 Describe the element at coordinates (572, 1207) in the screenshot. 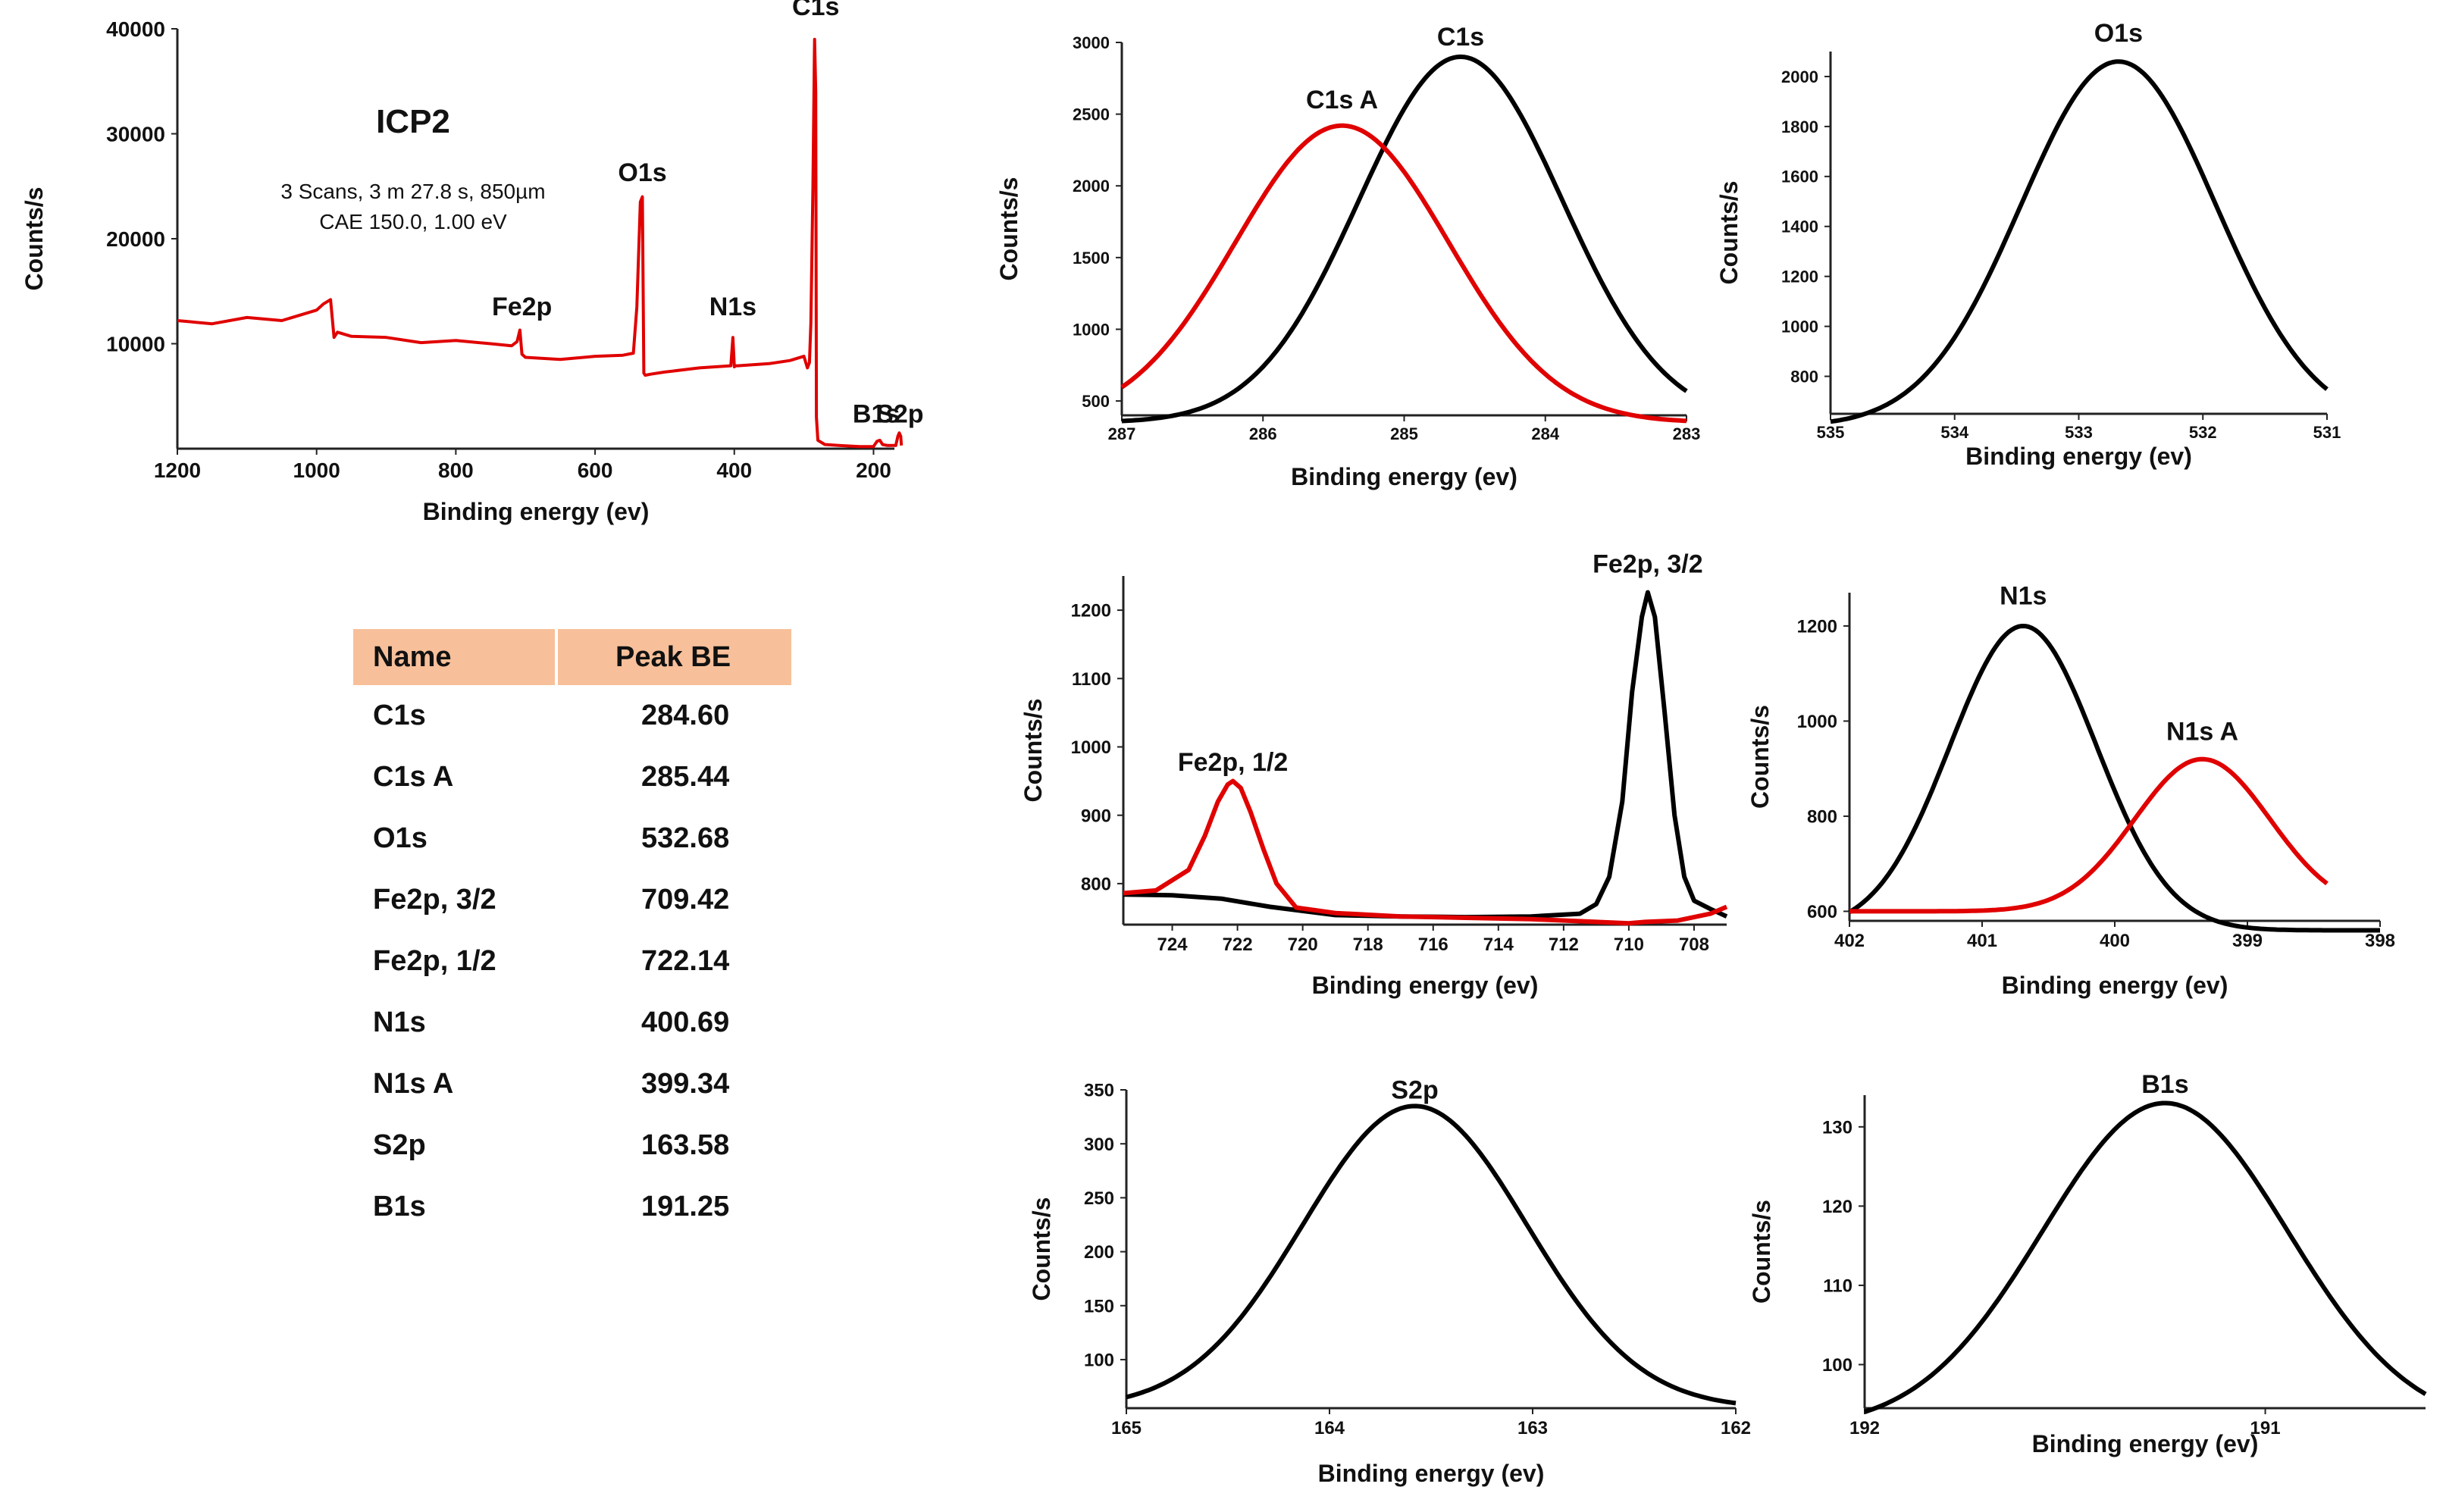

I see `table-row: B1s 191.25` at that location.